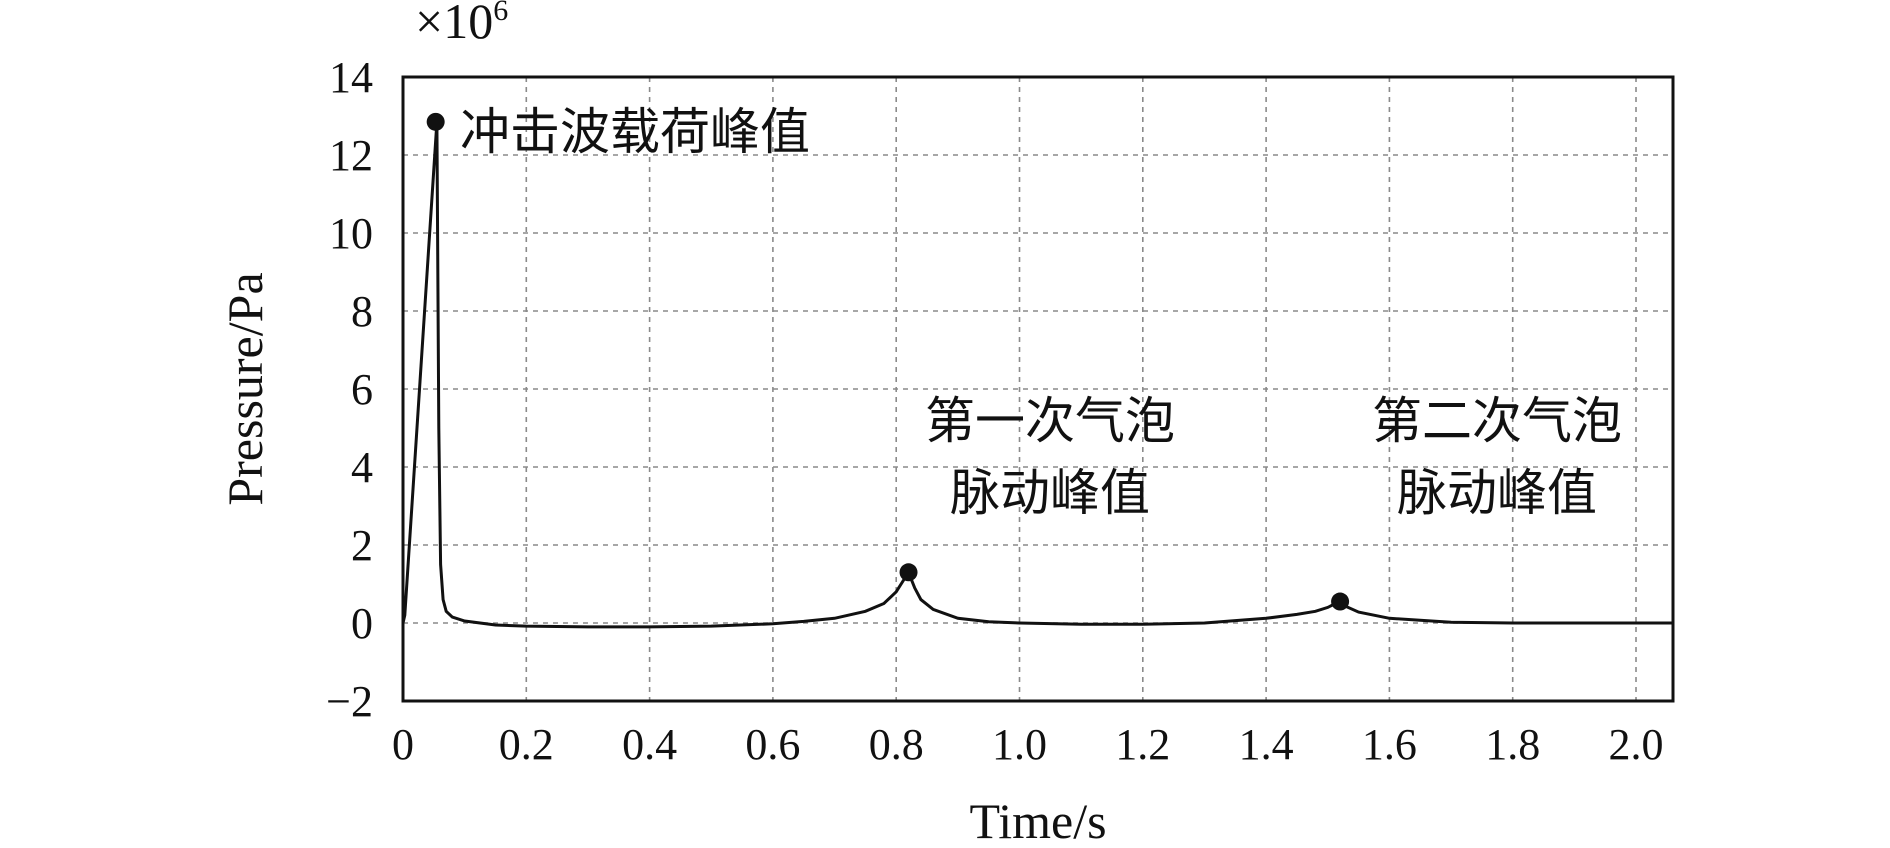 This screenshot has height=848, width=1890. Describe the element at coordinates (362, 623) in the screenshot. I see `y-tick-label: 0` at that location.